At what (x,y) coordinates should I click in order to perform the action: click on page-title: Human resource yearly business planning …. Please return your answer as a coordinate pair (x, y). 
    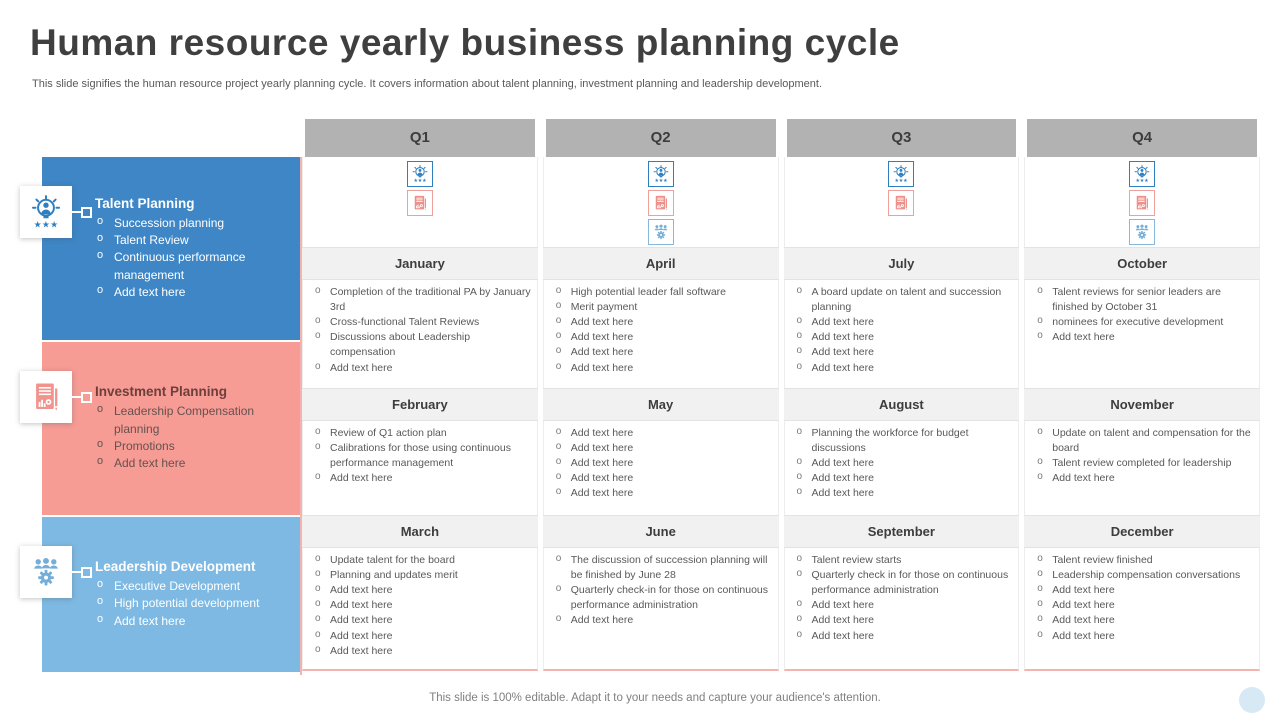
    Looking at the image, I should click on (465, 42).